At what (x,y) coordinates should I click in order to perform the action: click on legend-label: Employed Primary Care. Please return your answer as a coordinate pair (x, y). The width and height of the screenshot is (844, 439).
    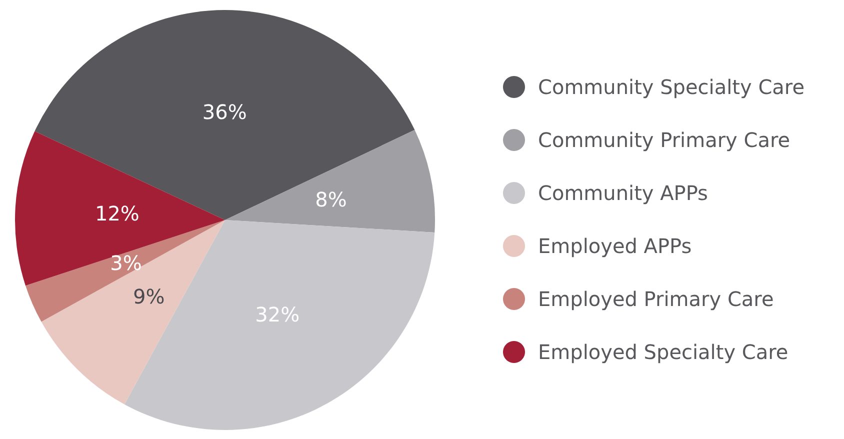
    Looking at the image, I should click on (656, 299).